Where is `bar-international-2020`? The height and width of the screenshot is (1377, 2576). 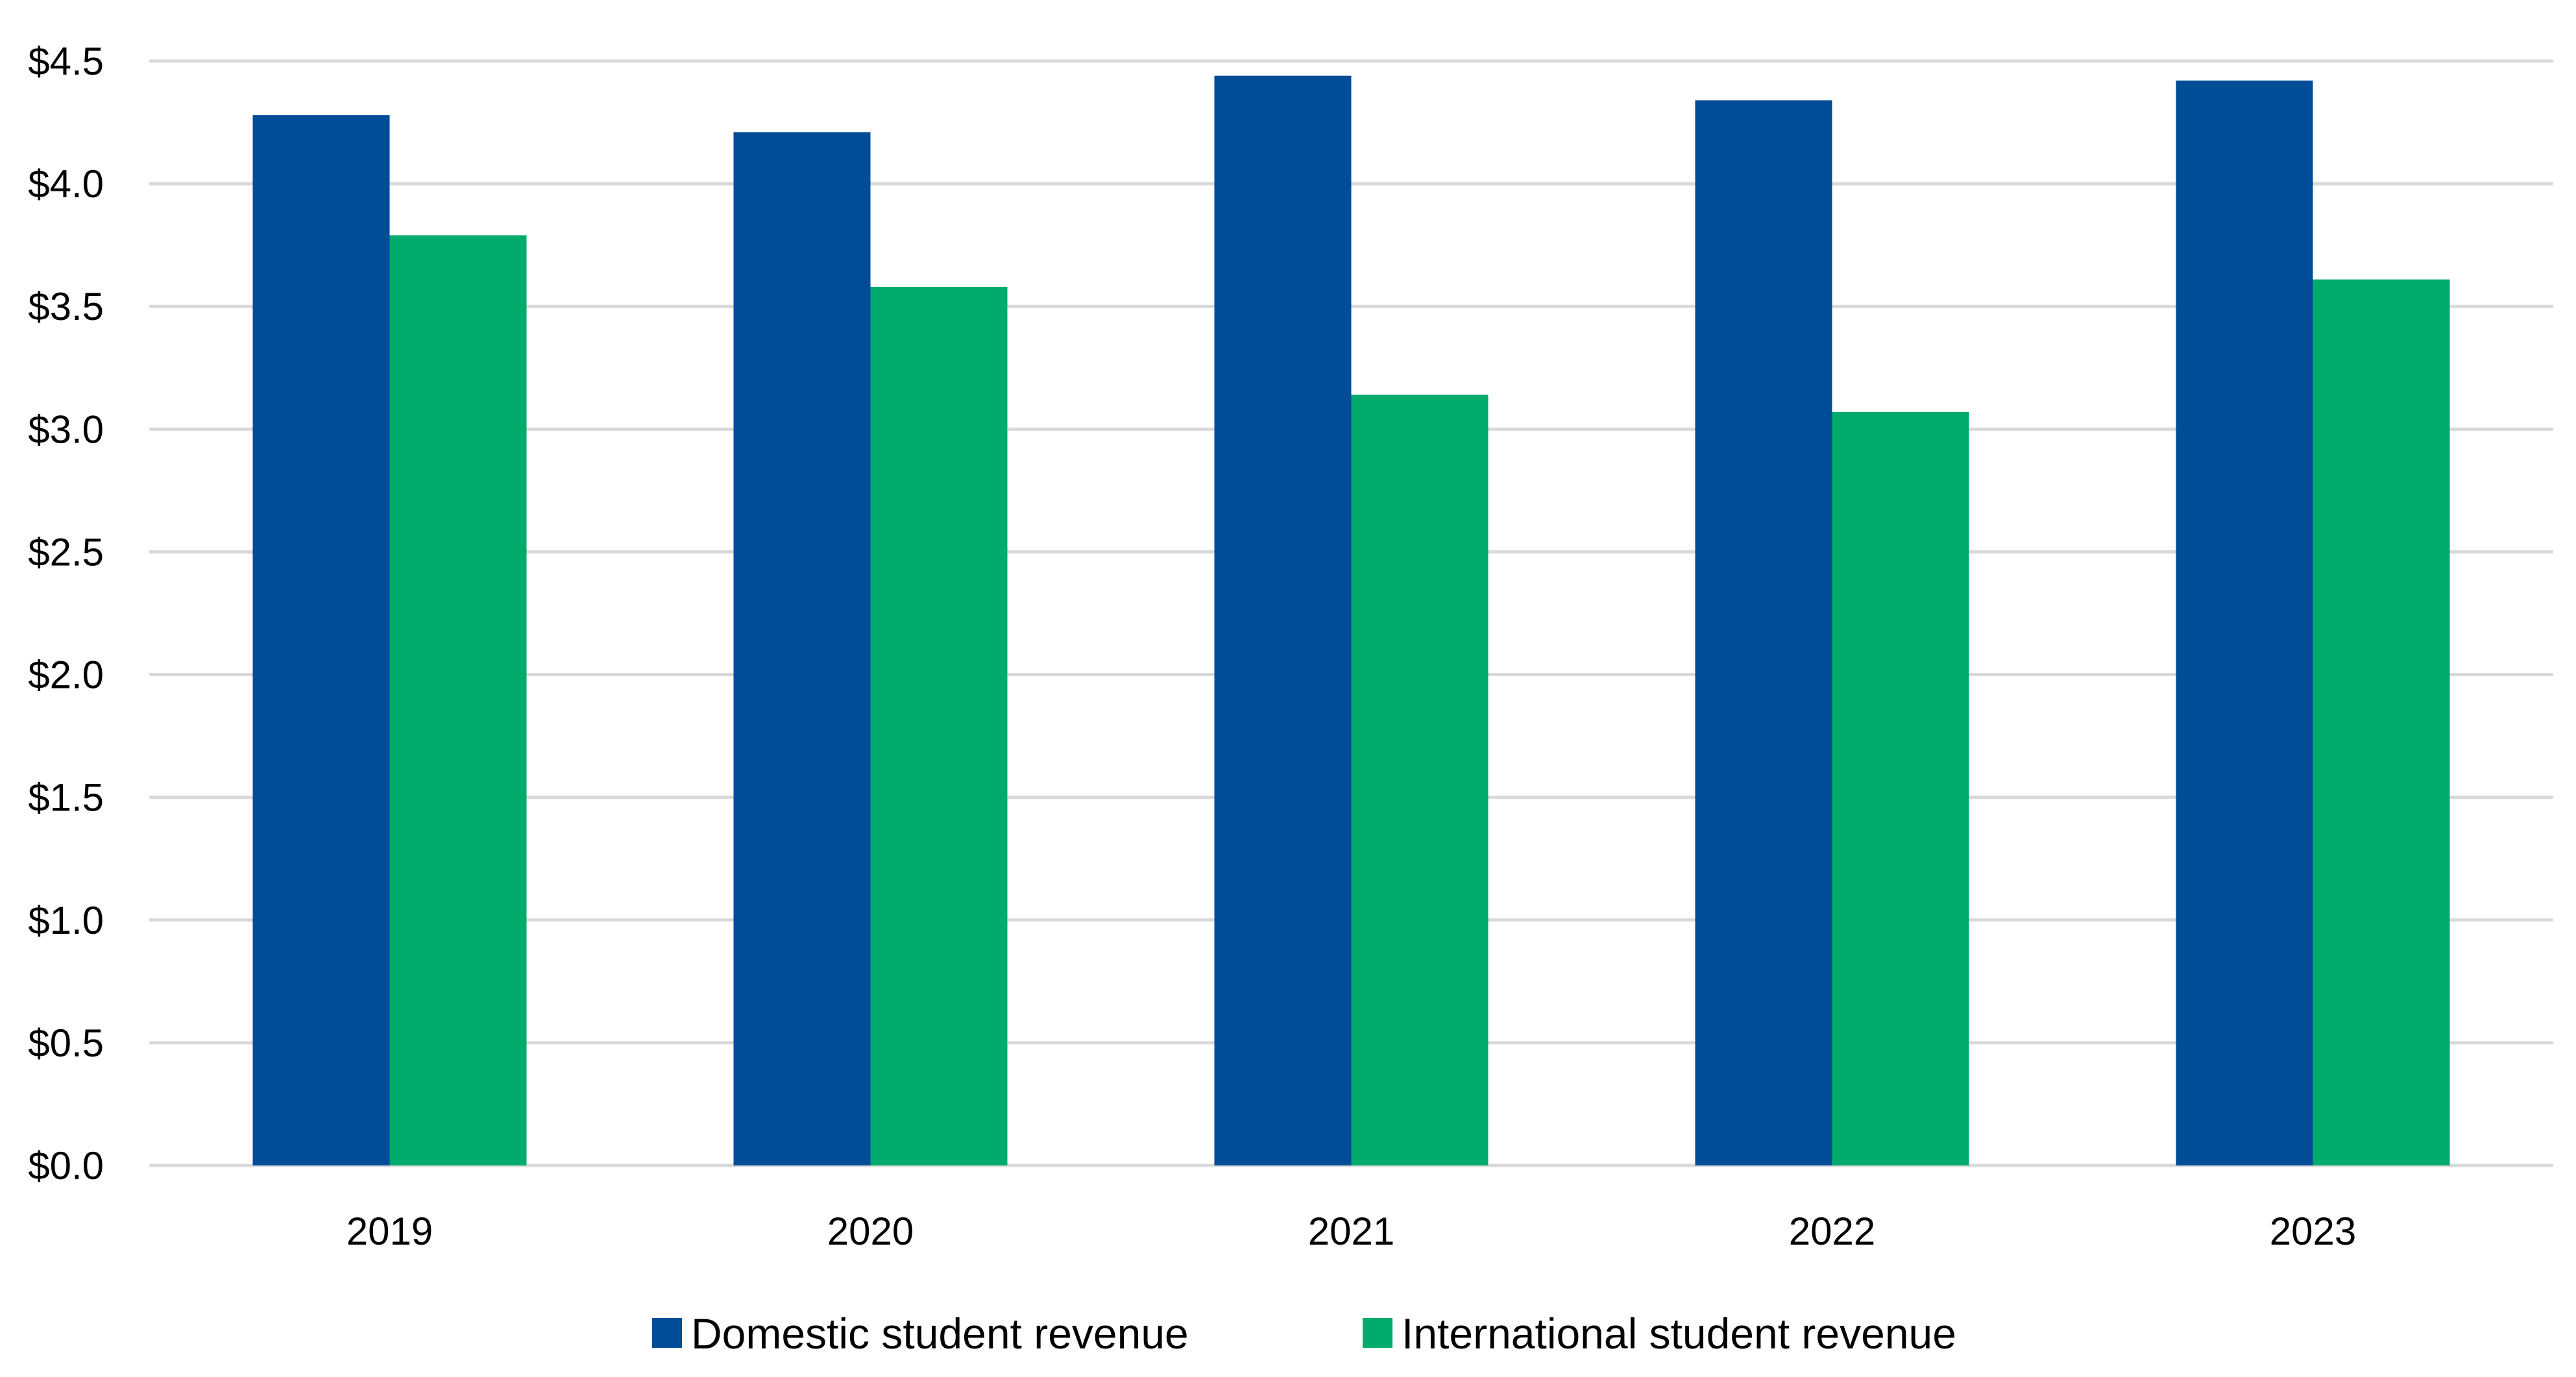
bar-international-2020 is located at coordinates (939, 726).